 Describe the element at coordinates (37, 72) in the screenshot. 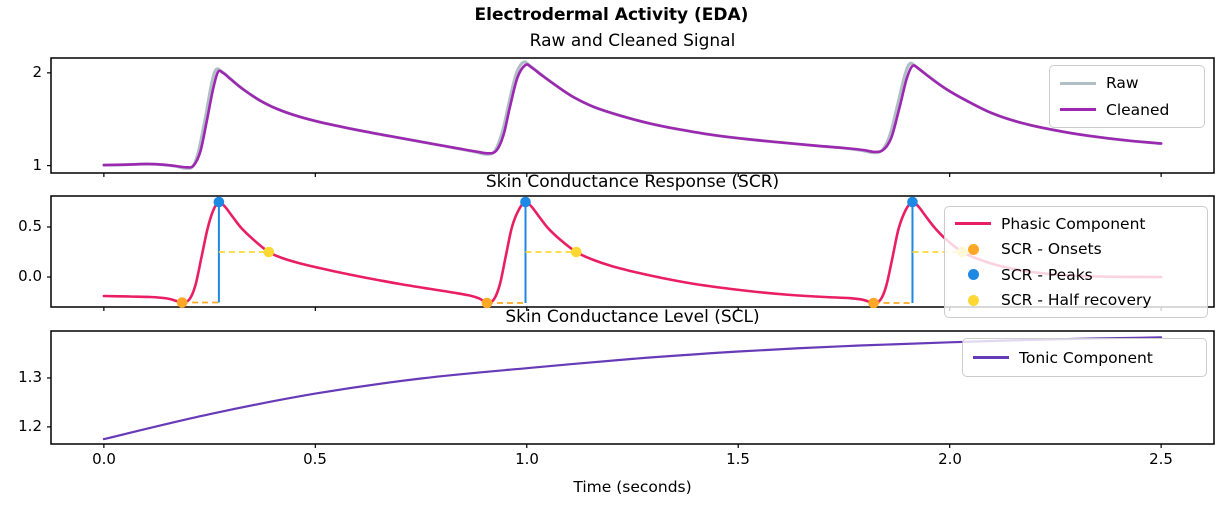

I see `s1-y-tick-label-2: 2` at that location.